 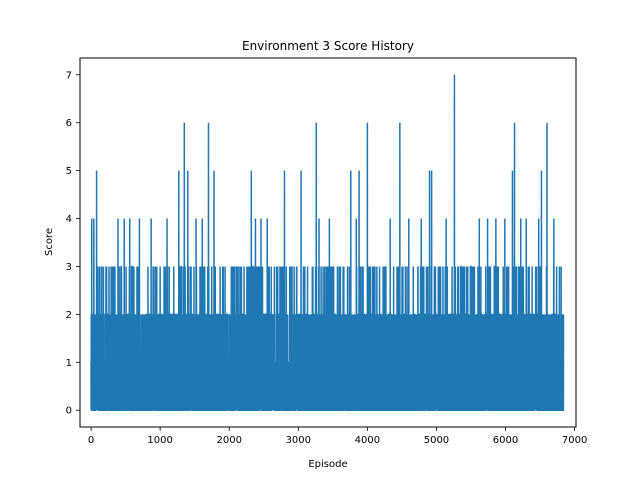 What do you see at coordinates (328, 46) in the screenshot?
I see `chart-title: Environment 3 Score History` at bounding box center [328, 46].